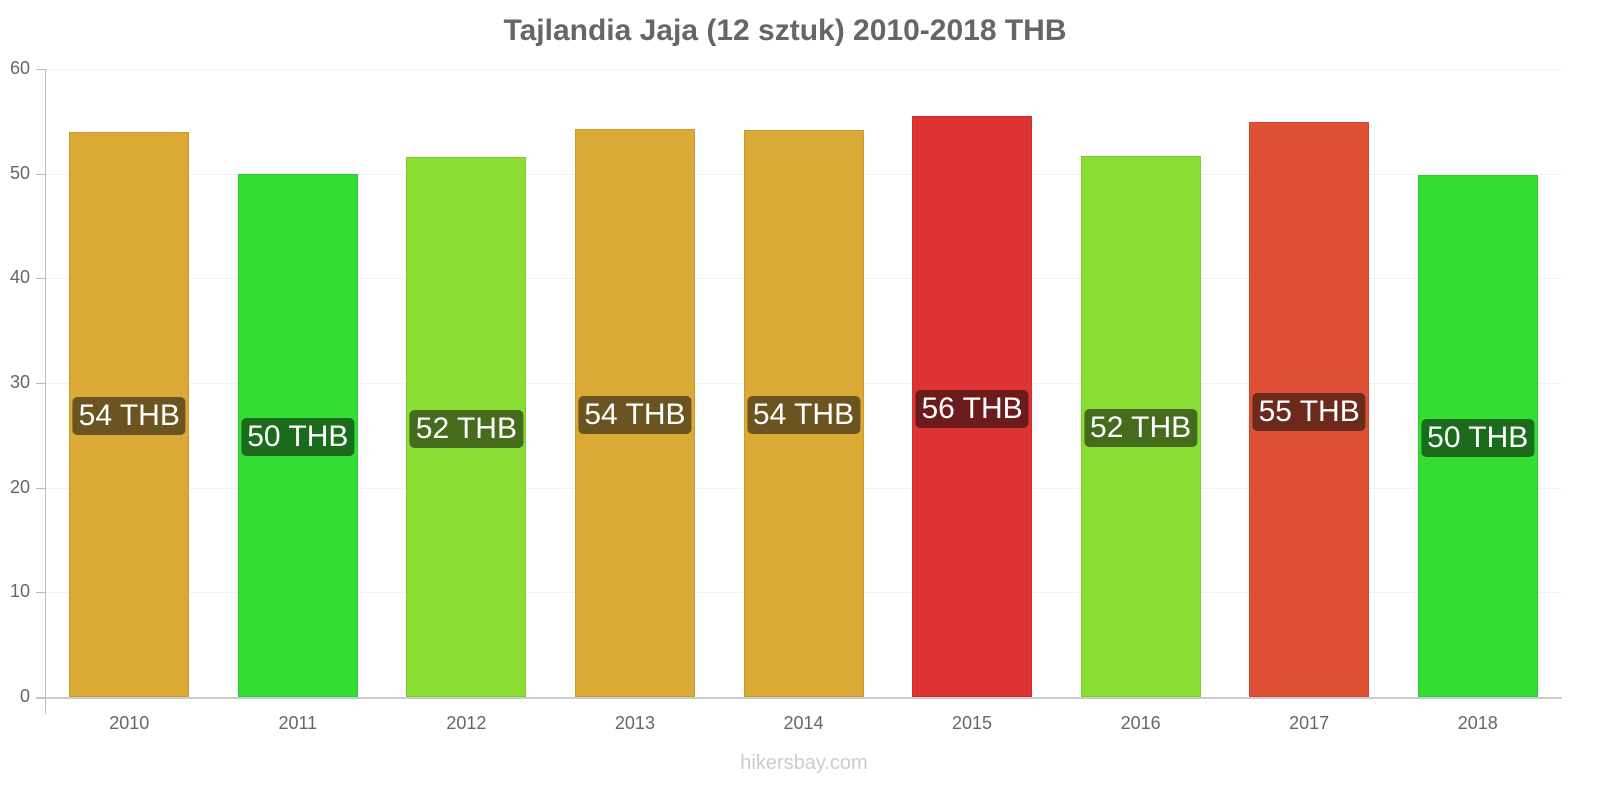 The width and height of the screenshot is (1600, 800). I want to click on y-tick-label: 20, so click(19, 486).